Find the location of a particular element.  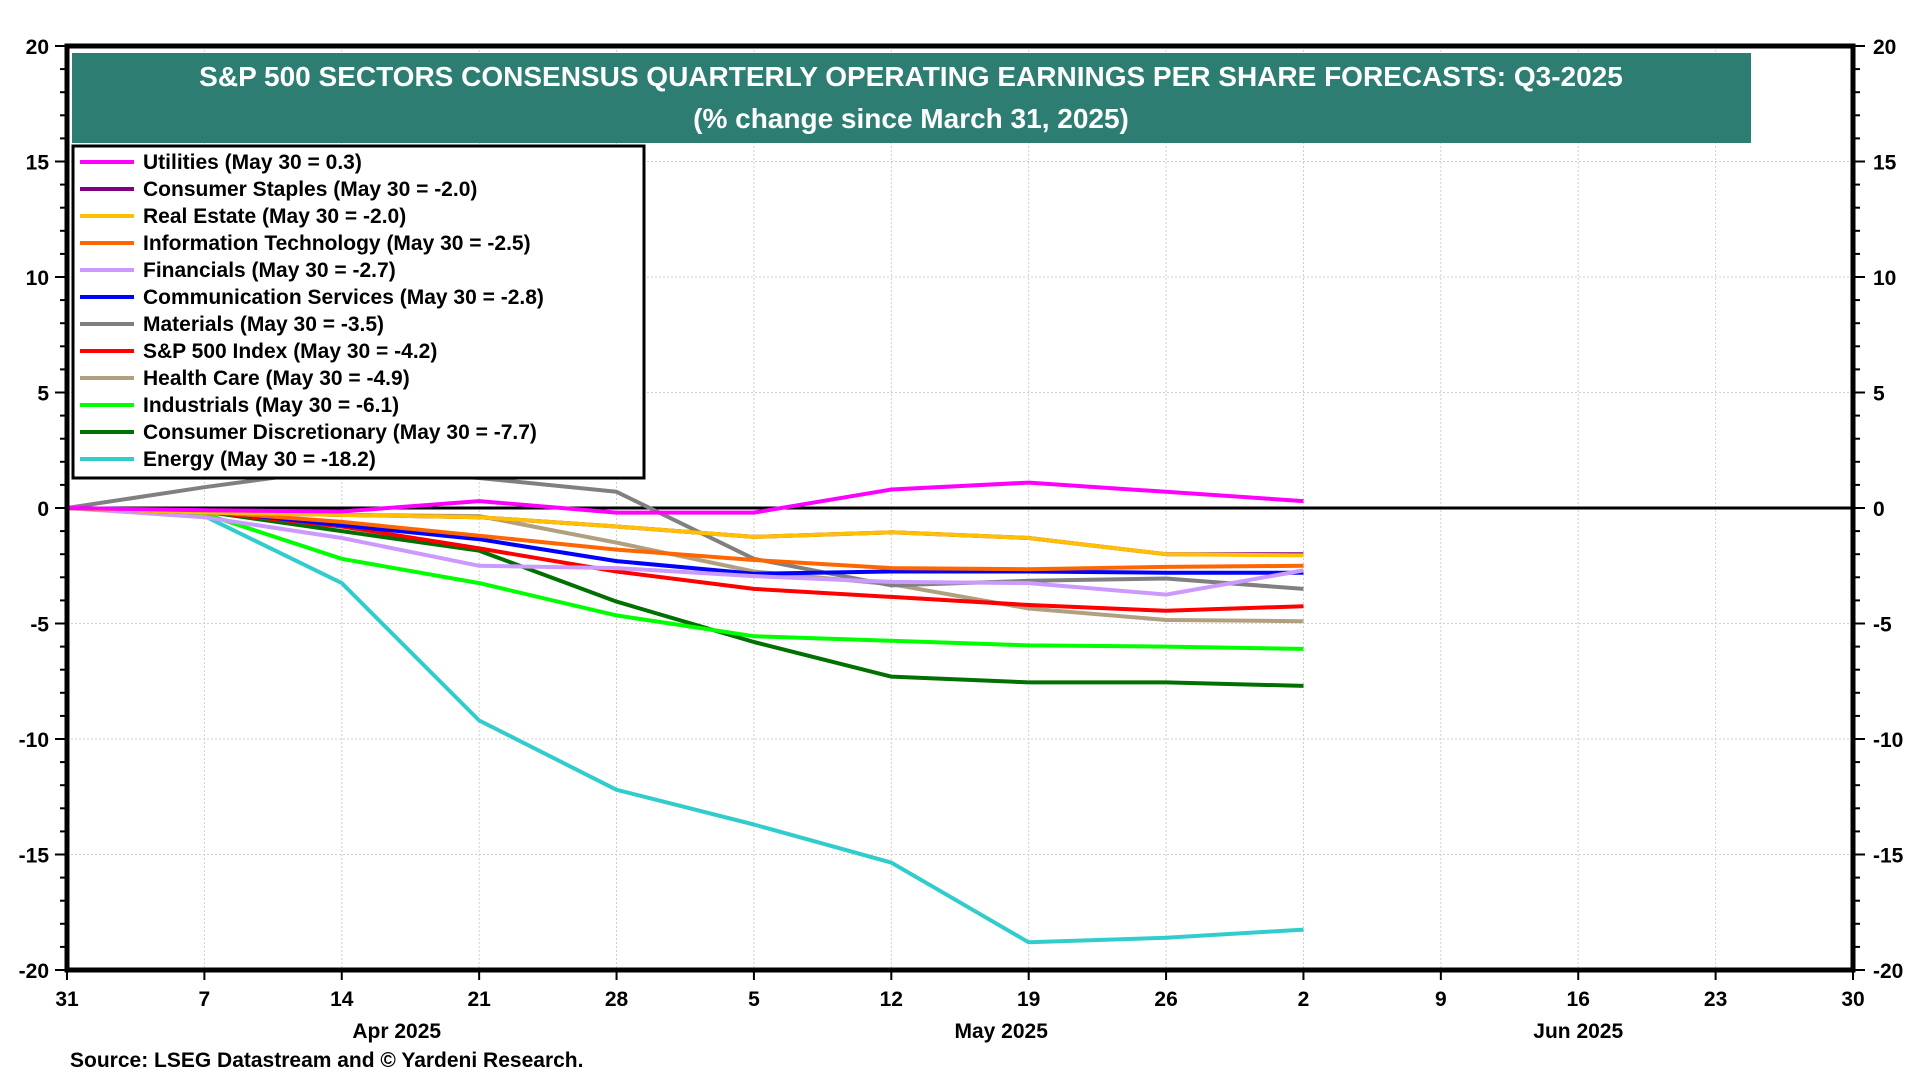

series-line-industrials is located at coordinates (685, 578).